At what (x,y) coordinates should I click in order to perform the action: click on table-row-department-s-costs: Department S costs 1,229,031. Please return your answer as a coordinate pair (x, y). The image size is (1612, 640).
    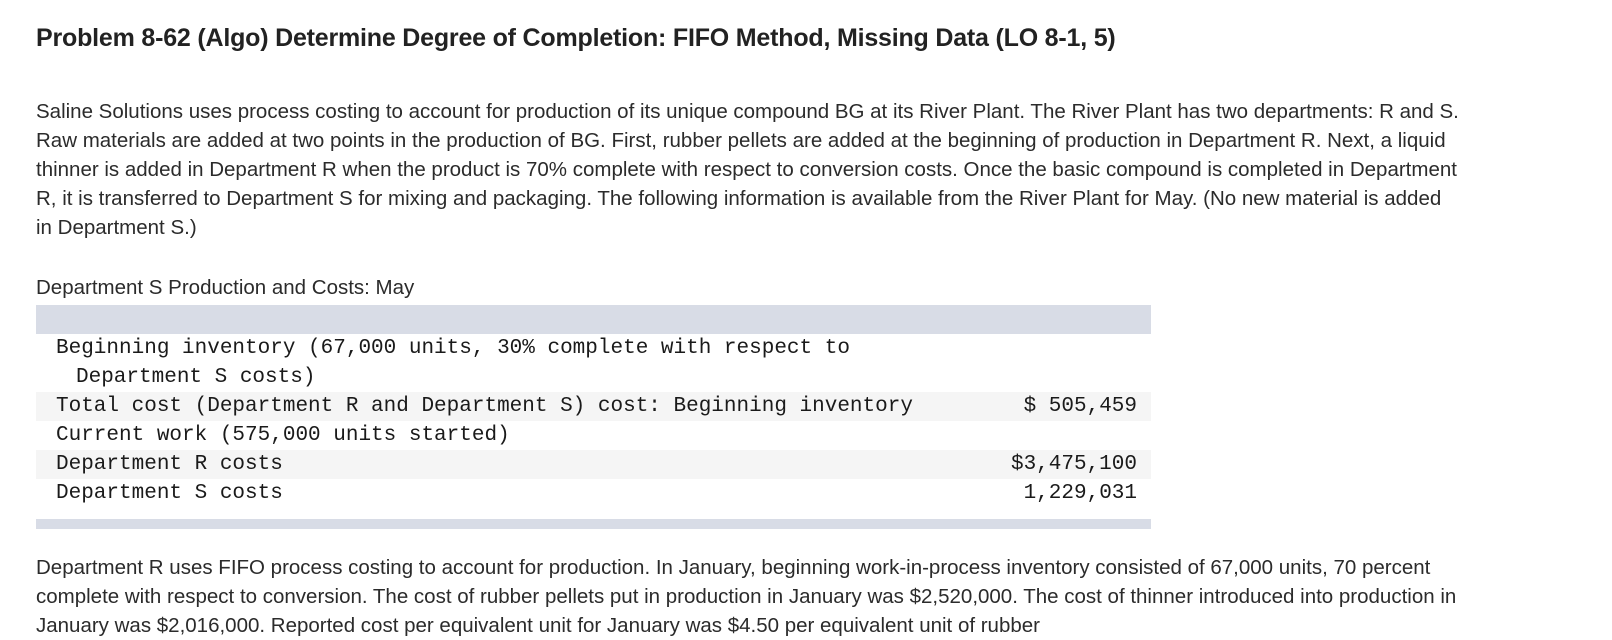
    Looking at the image, I should click on (593, 493).